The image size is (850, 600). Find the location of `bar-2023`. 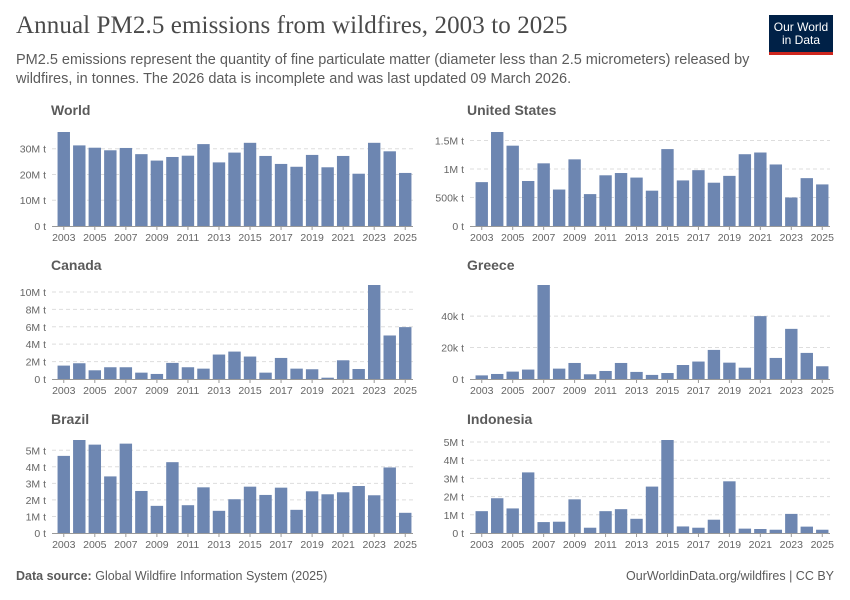

bar-2023 is located at coordinates (791, 211).